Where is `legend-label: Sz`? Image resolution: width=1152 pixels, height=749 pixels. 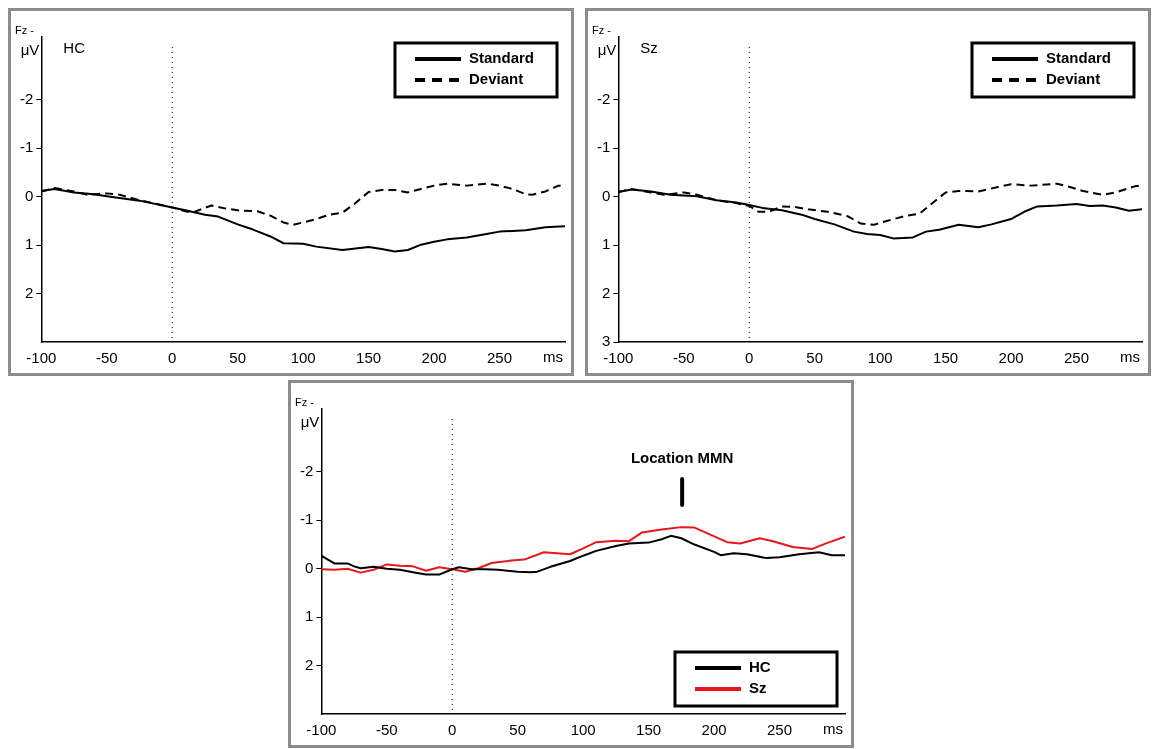
legend-label: Sz is located at coordinates (758, 688).